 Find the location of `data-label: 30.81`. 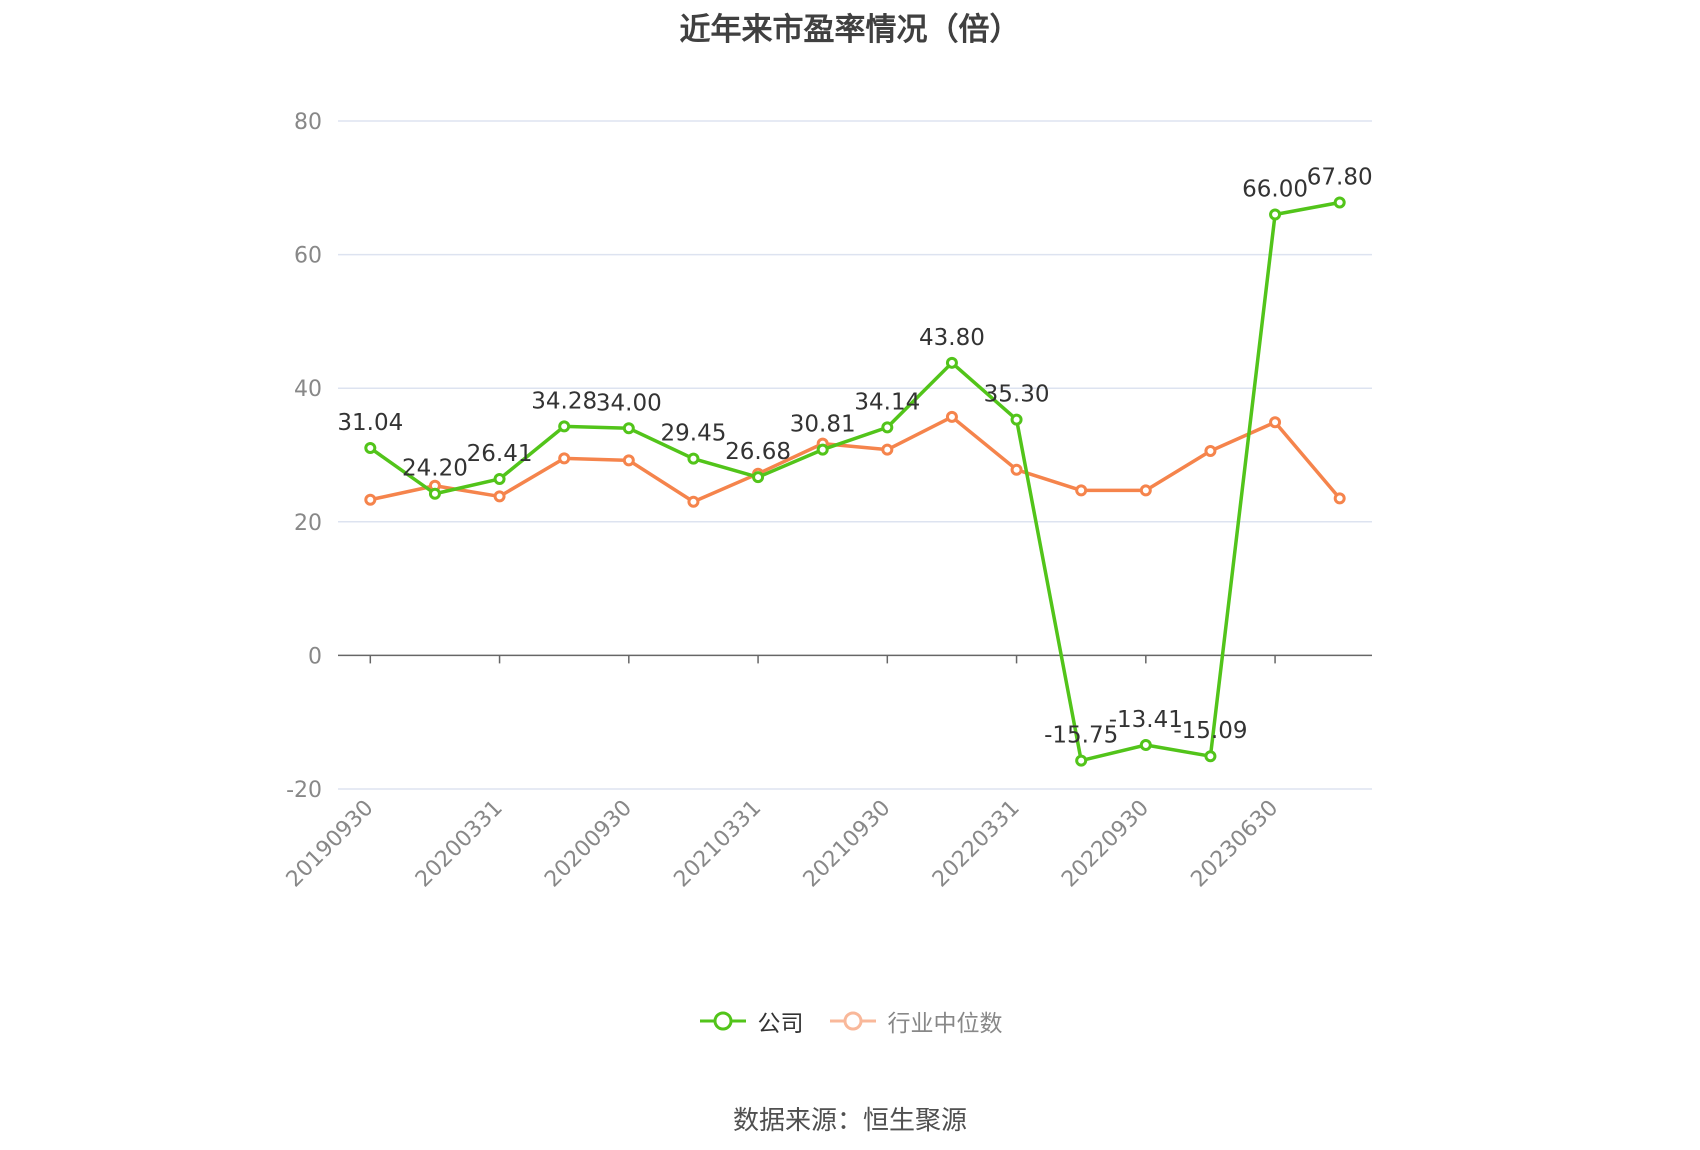

data-label: 30.81 is located at coordinates (823, 425).